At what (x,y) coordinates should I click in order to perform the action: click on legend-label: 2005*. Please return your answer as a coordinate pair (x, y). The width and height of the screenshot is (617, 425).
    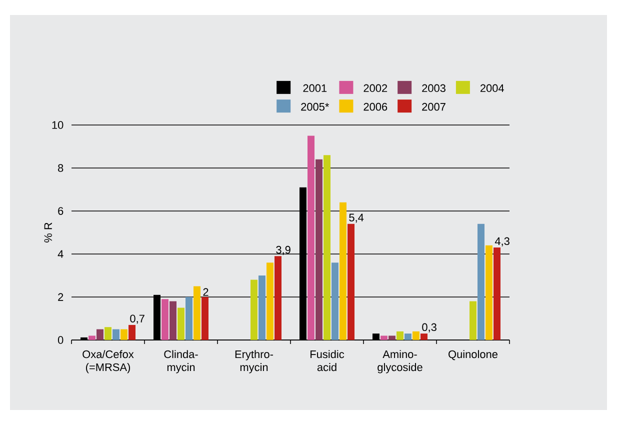
    Looking at the image, I should click on (315, 106).